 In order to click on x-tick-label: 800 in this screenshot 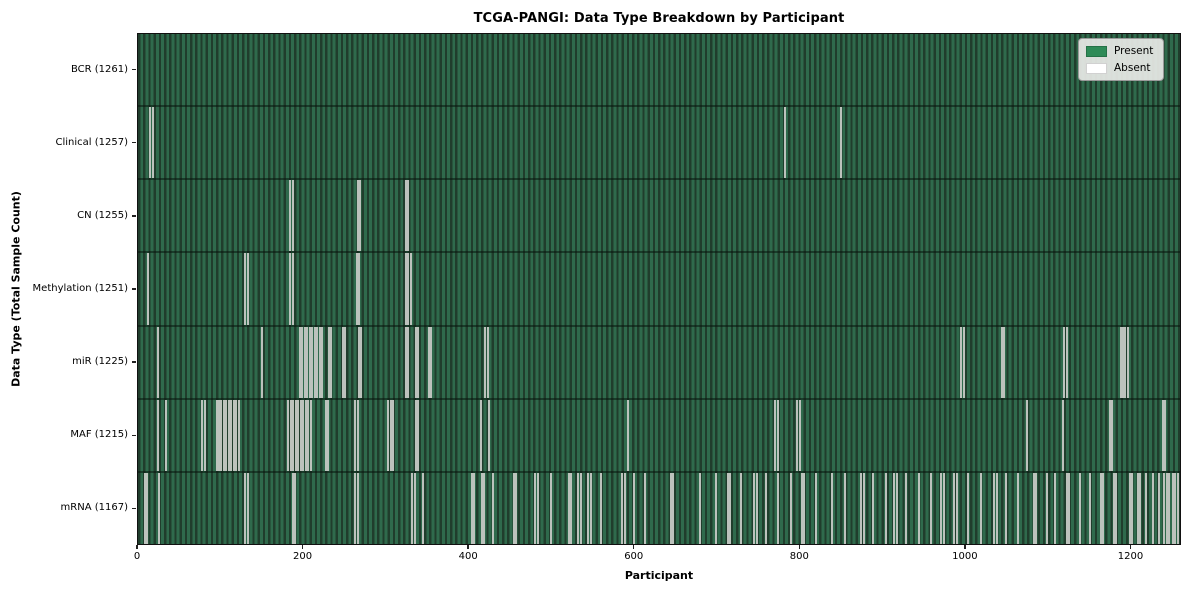, I will do `click(799, 556)`.